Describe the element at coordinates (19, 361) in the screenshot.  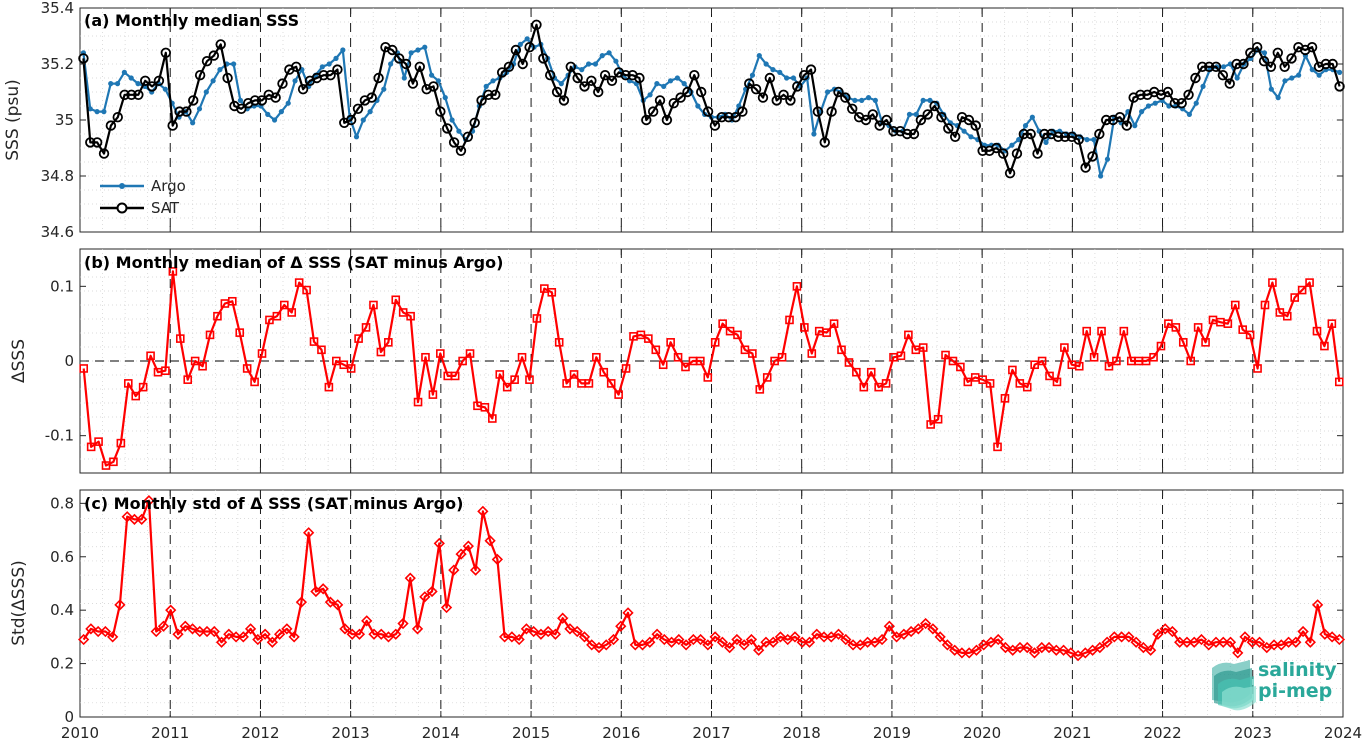
I see `panel-b-ylabel: ΔSSS` at that location.